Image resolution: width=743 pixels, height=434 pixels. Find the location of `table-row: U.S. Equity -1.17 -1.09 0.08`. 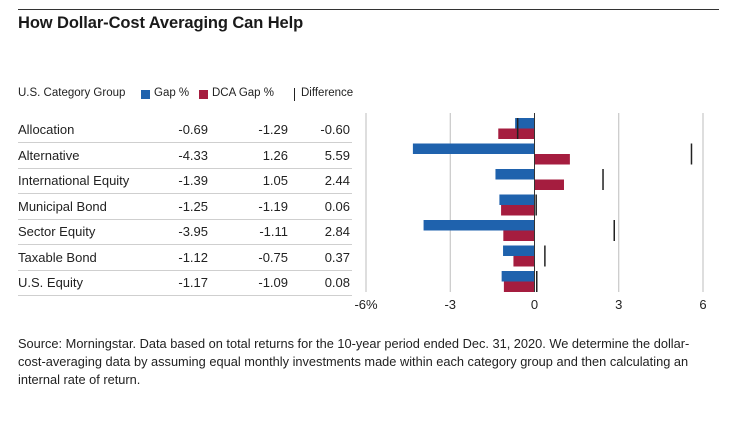

table-row: U.S. Equity -1.17 -1.09 0.08 is located at coordinates (185, 283).